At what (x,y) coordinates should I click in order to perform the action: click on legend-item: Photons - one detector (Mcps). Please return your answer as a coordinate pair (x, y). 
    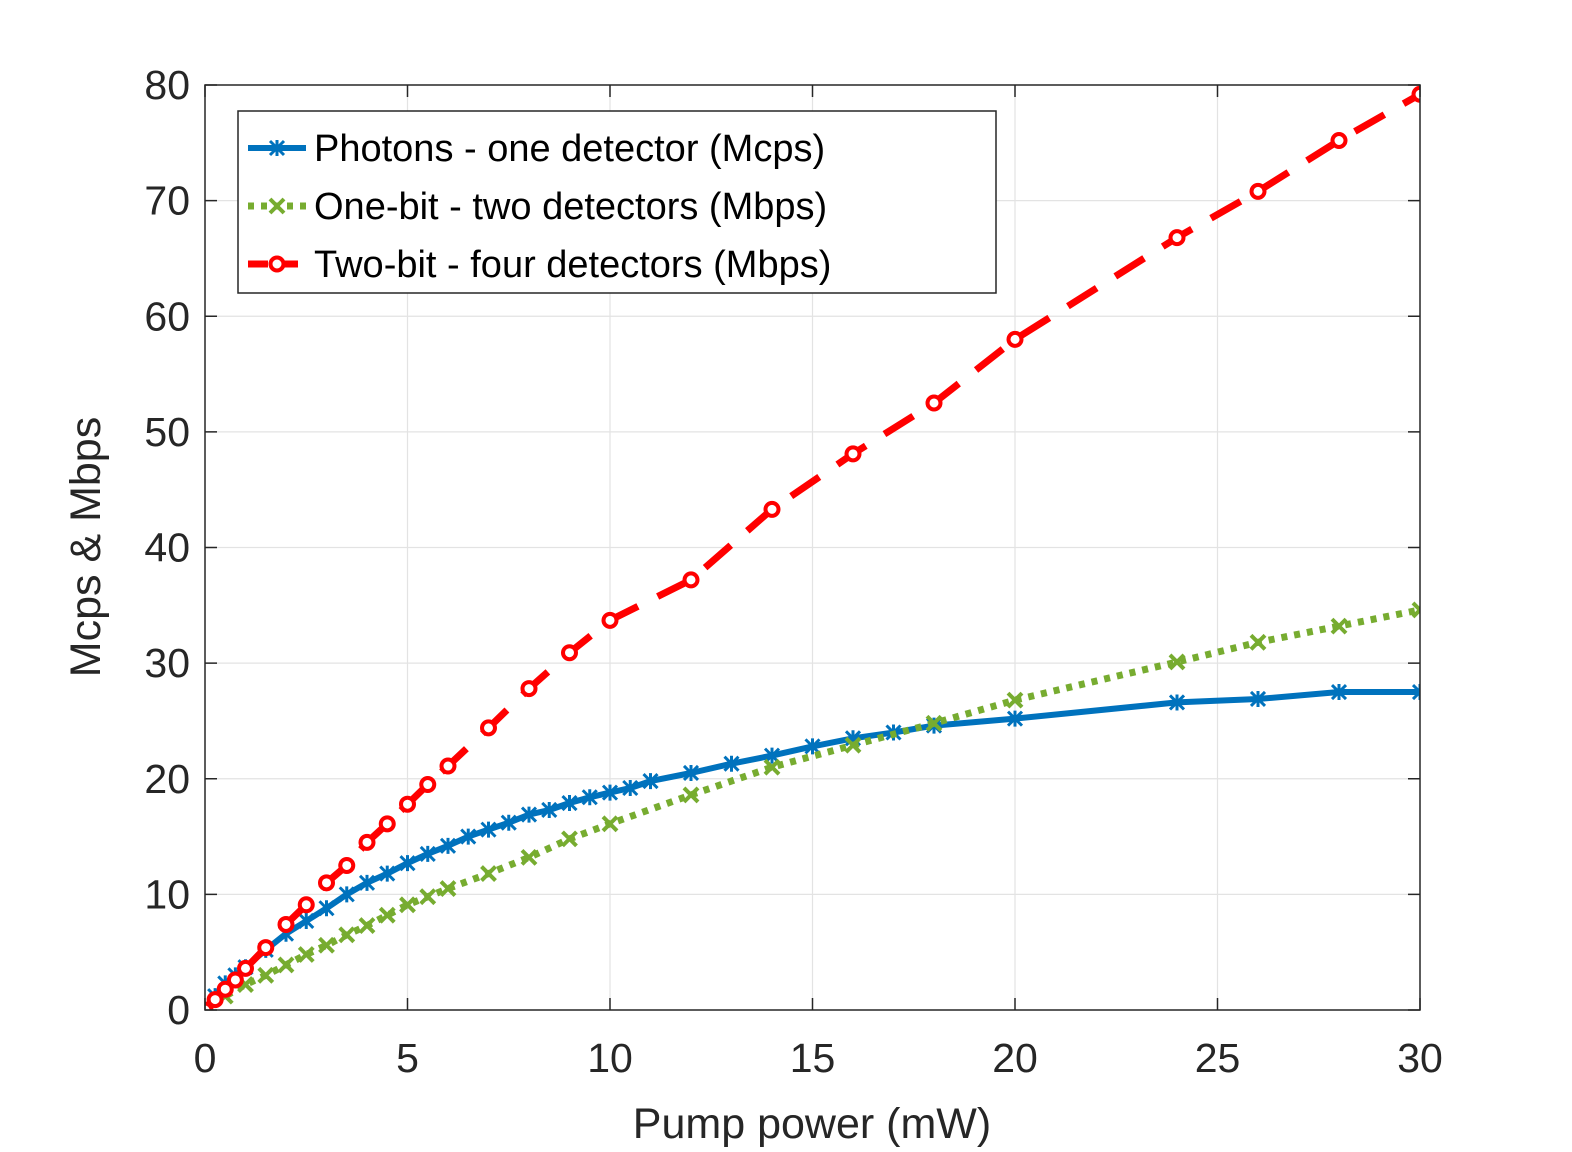
    Looking at the image, I should click on (536, 149).